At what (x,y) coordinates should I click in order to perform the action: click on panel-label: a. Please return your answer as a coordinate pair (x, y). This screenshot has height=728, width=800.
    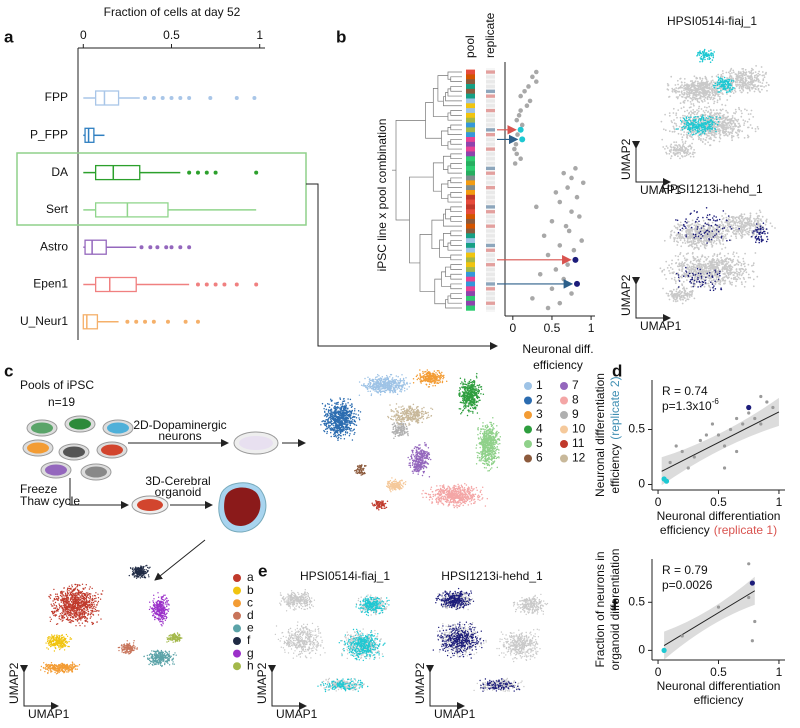
    Looking at the image, I should click on (9, 36).